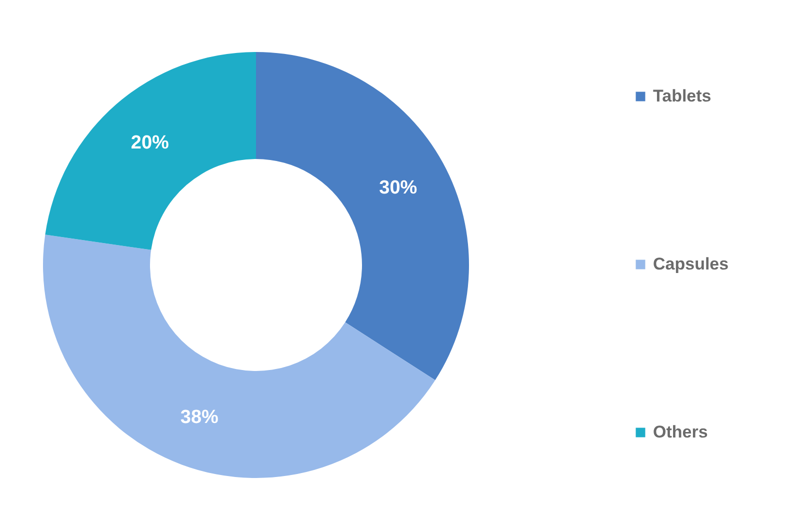 The image size is (800, 517). Describe the element at coordinates (691, 264) in the screenshot. I see `legend-label: Capsules` at that location.